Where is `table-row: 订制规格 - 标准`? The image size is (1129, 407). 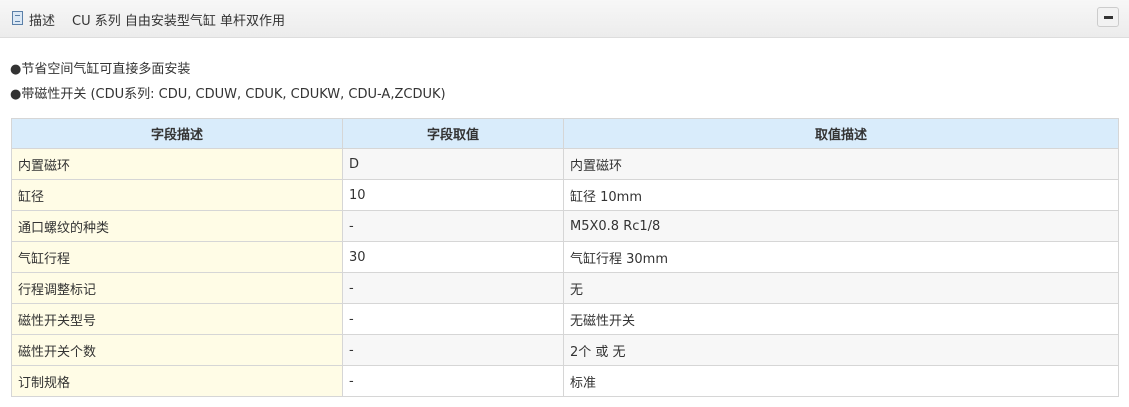 table-row: 订制规格 - 标准 is located at coordinates (565, 381).